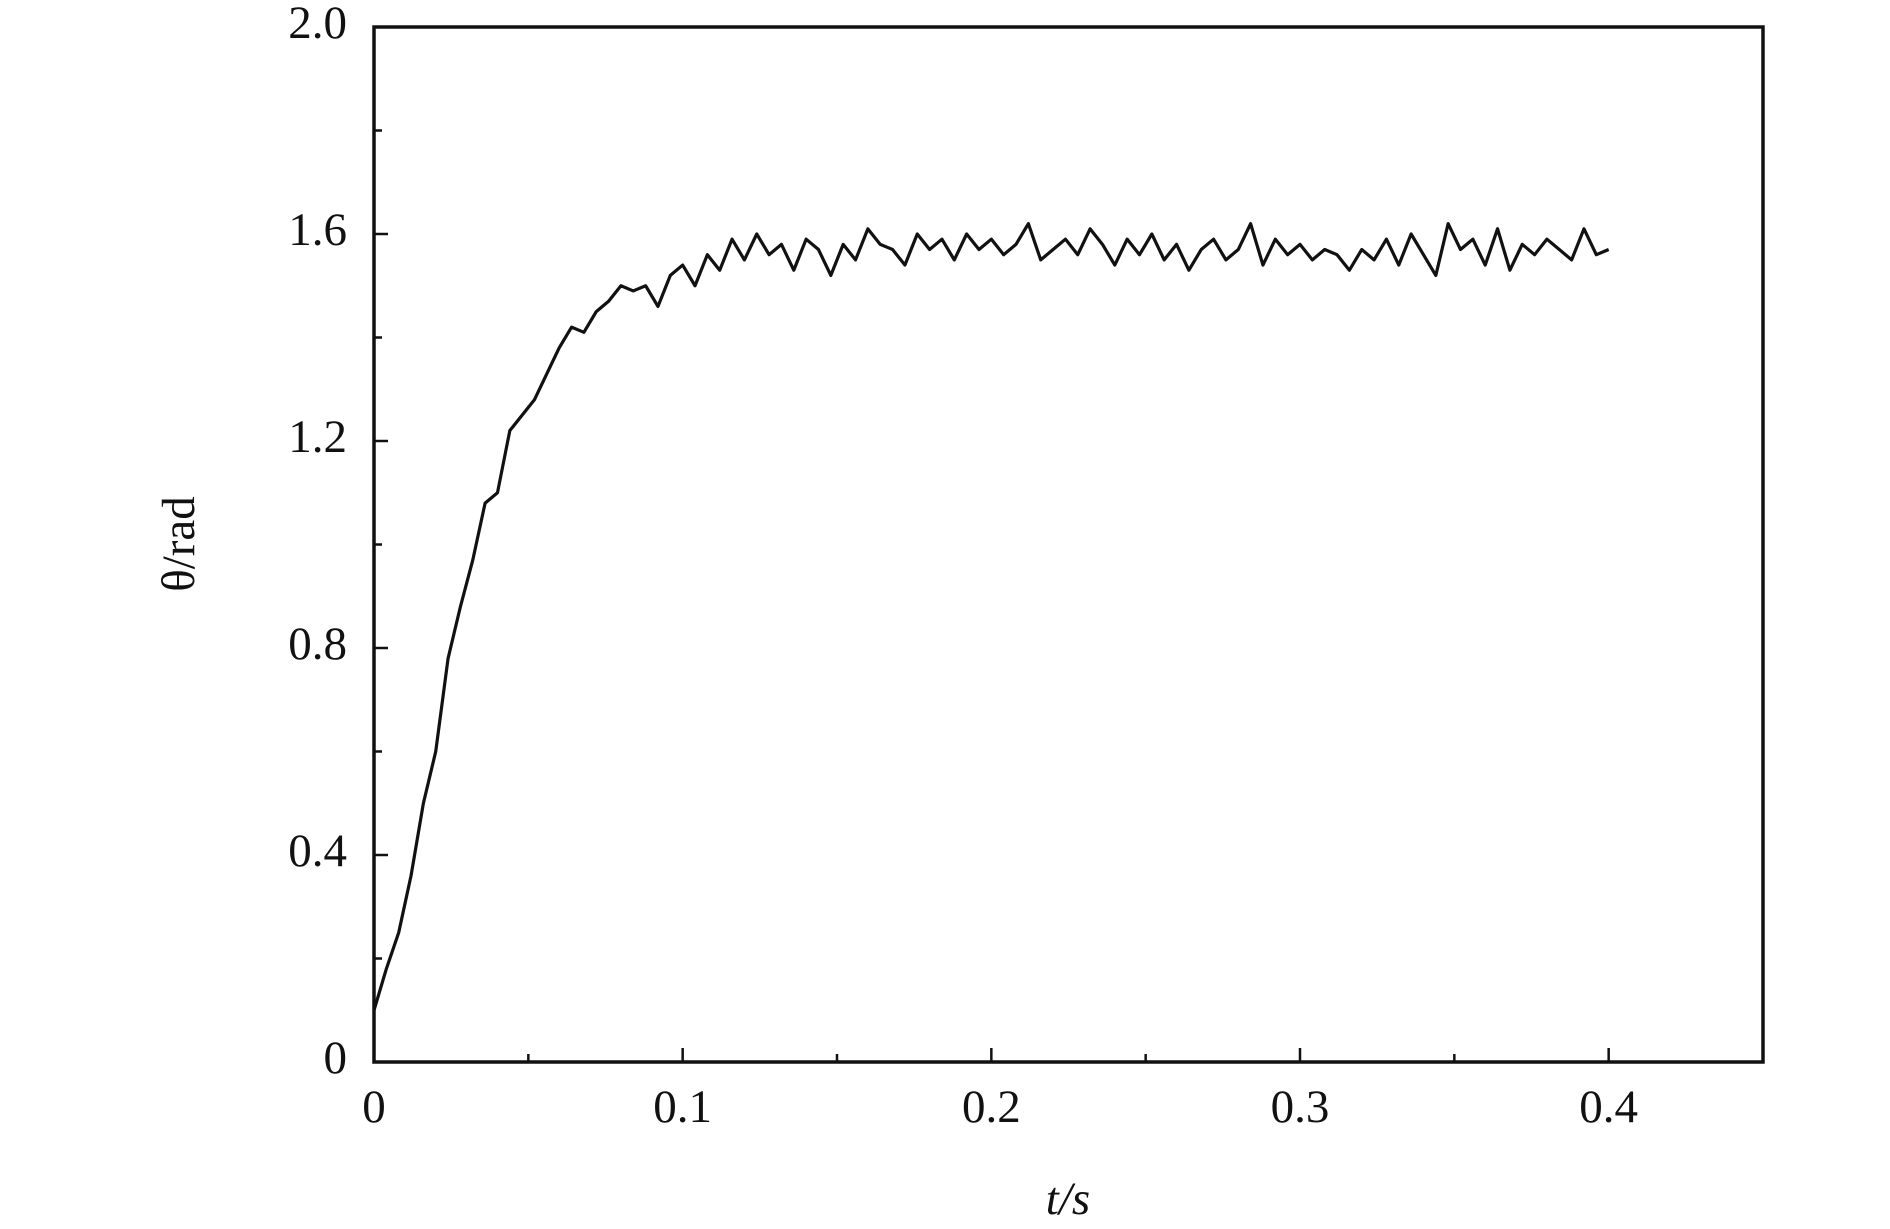 The height and width of the screenshot is (1229, 1890). I want to click on x-tick-label: 0.3, so click(1300, 1107).